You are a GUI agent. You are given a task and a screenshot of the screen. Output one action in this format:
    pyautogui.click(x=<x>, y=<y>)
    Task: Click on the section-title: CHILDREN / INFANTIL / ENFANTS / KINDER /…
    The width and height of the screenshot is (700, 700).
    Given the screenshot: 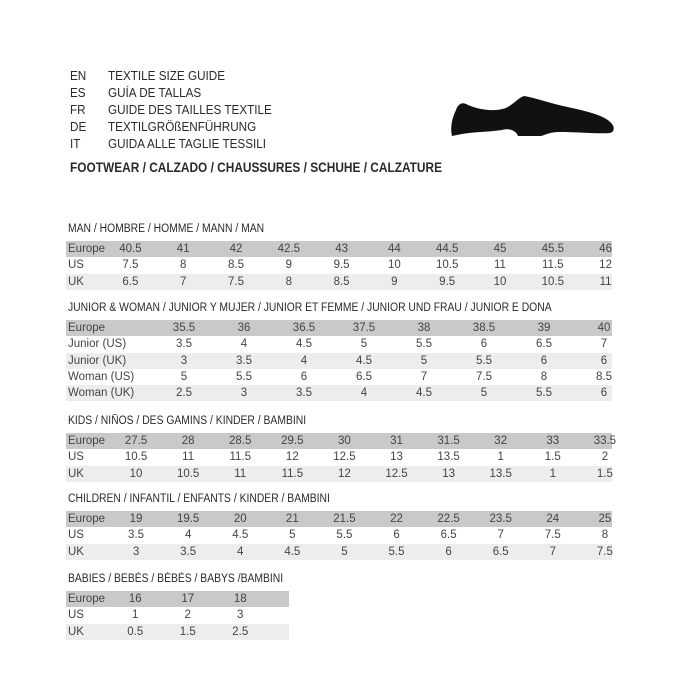 What is the action you would take?
    pyautogui.click(x=199, y=499)
    